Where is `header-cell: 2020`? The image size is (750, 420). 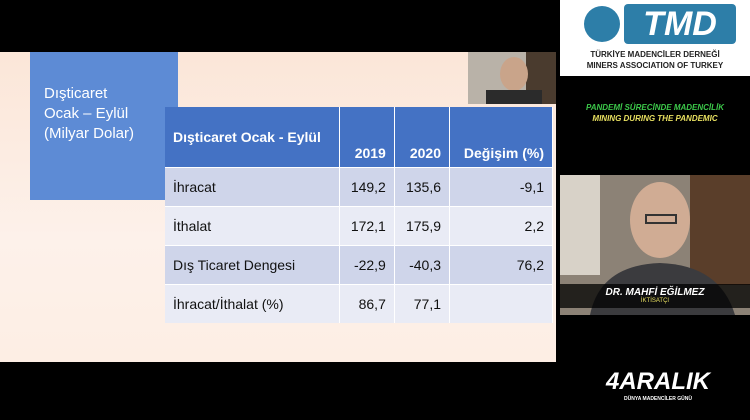 header-cell: 2020 is located at coordinates (422, 137).